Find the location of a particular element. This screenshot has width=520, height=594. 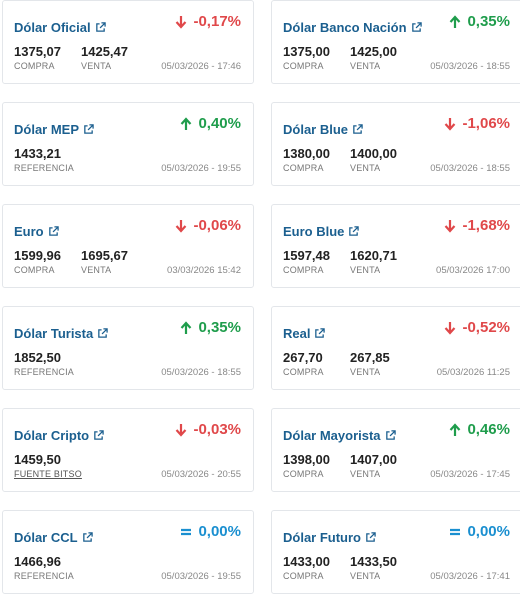

change-indicator: -0,17% is located at coordinates (208, 21).